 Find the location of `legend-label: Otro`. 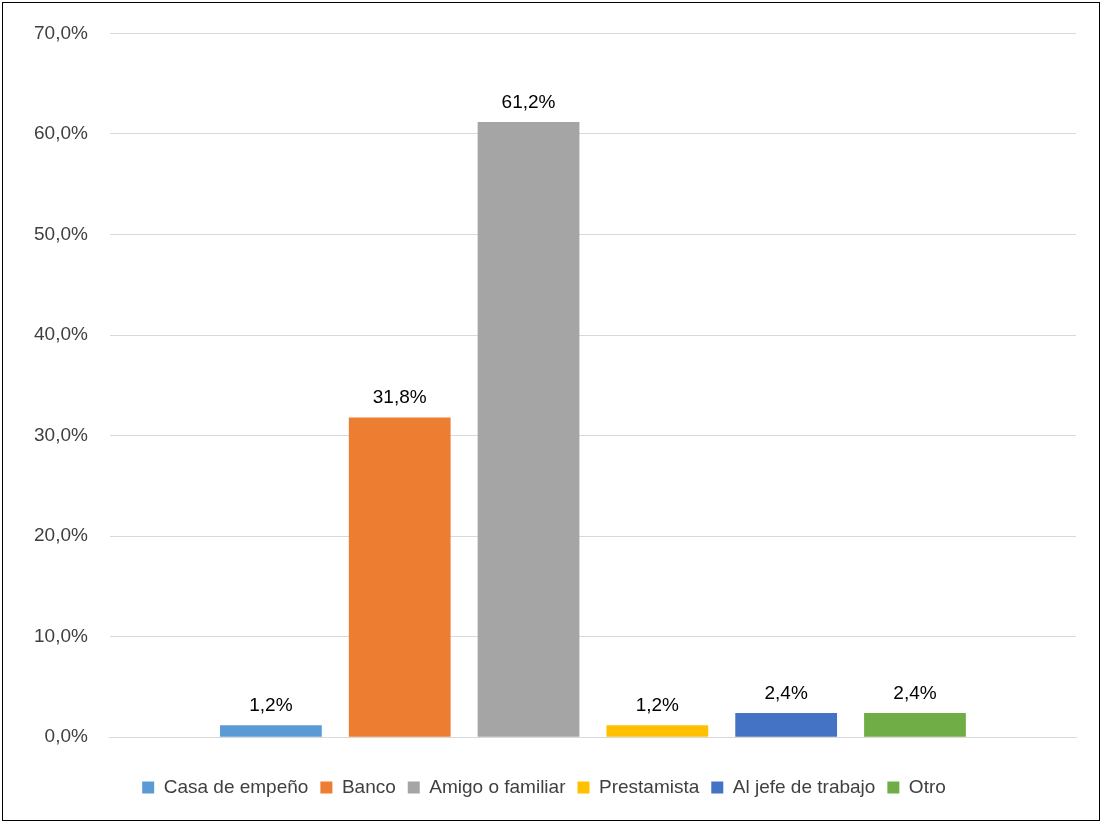

legend-label: Otro is located at coordinates (927, 786).